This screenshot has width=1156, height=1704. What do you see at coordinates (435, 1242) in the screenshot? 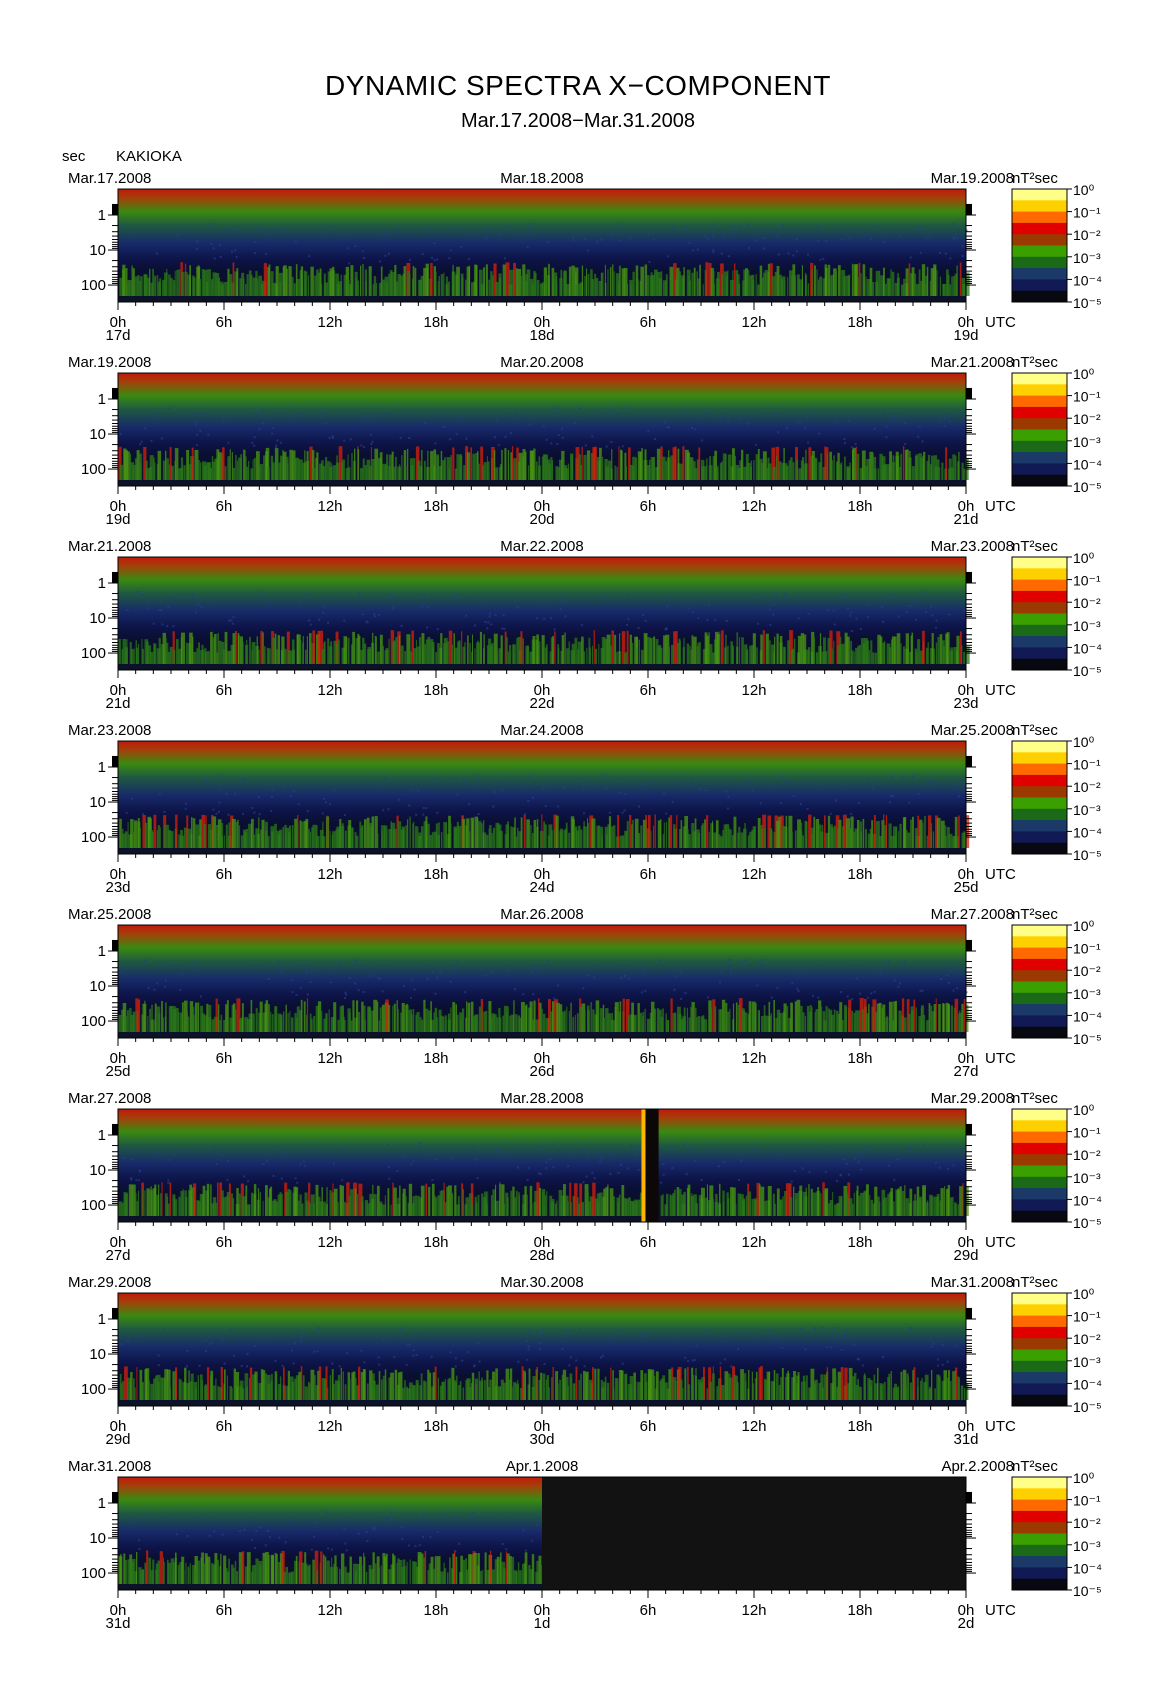
I see `x-tick-label: 18h` at bounding box center [435, 1242].